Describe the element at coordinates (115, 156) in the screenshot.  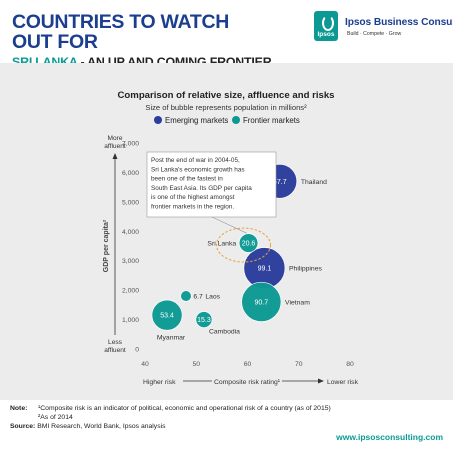
I see `y-axis-arrow-head` at that location.